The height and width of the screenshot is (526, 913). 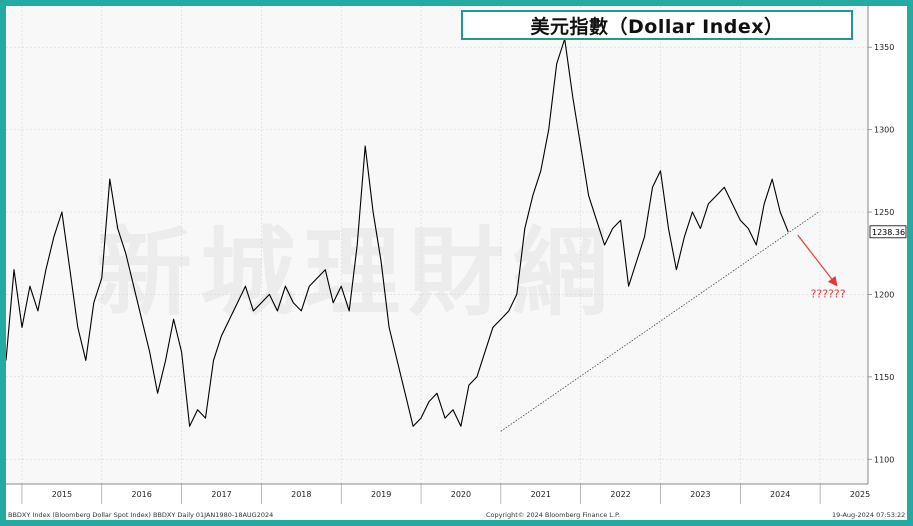 I want to click on x-tick-label: 2022, so click(x=620, y=494).